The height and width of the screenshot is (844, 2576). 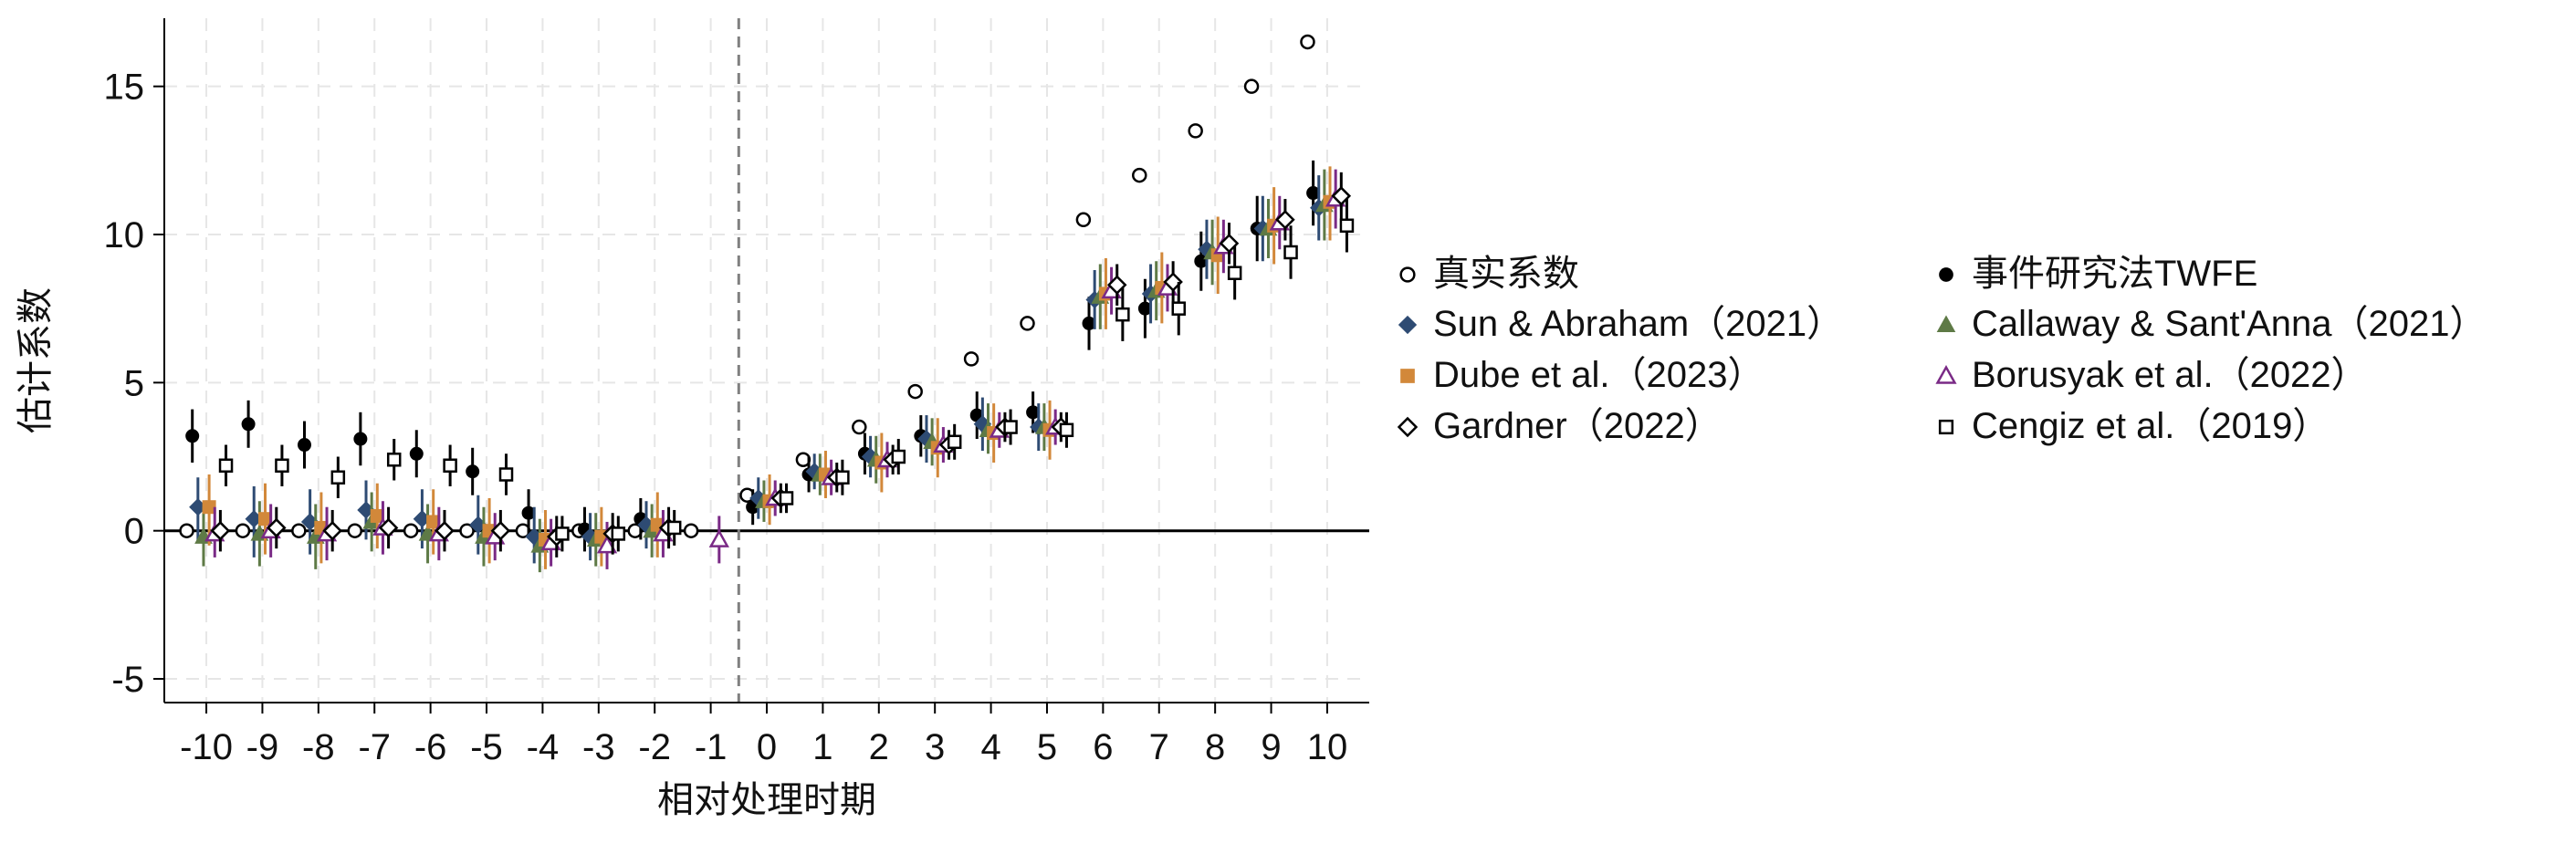 I want to click on x-tick-label: 0, so click(x=767, y=747).